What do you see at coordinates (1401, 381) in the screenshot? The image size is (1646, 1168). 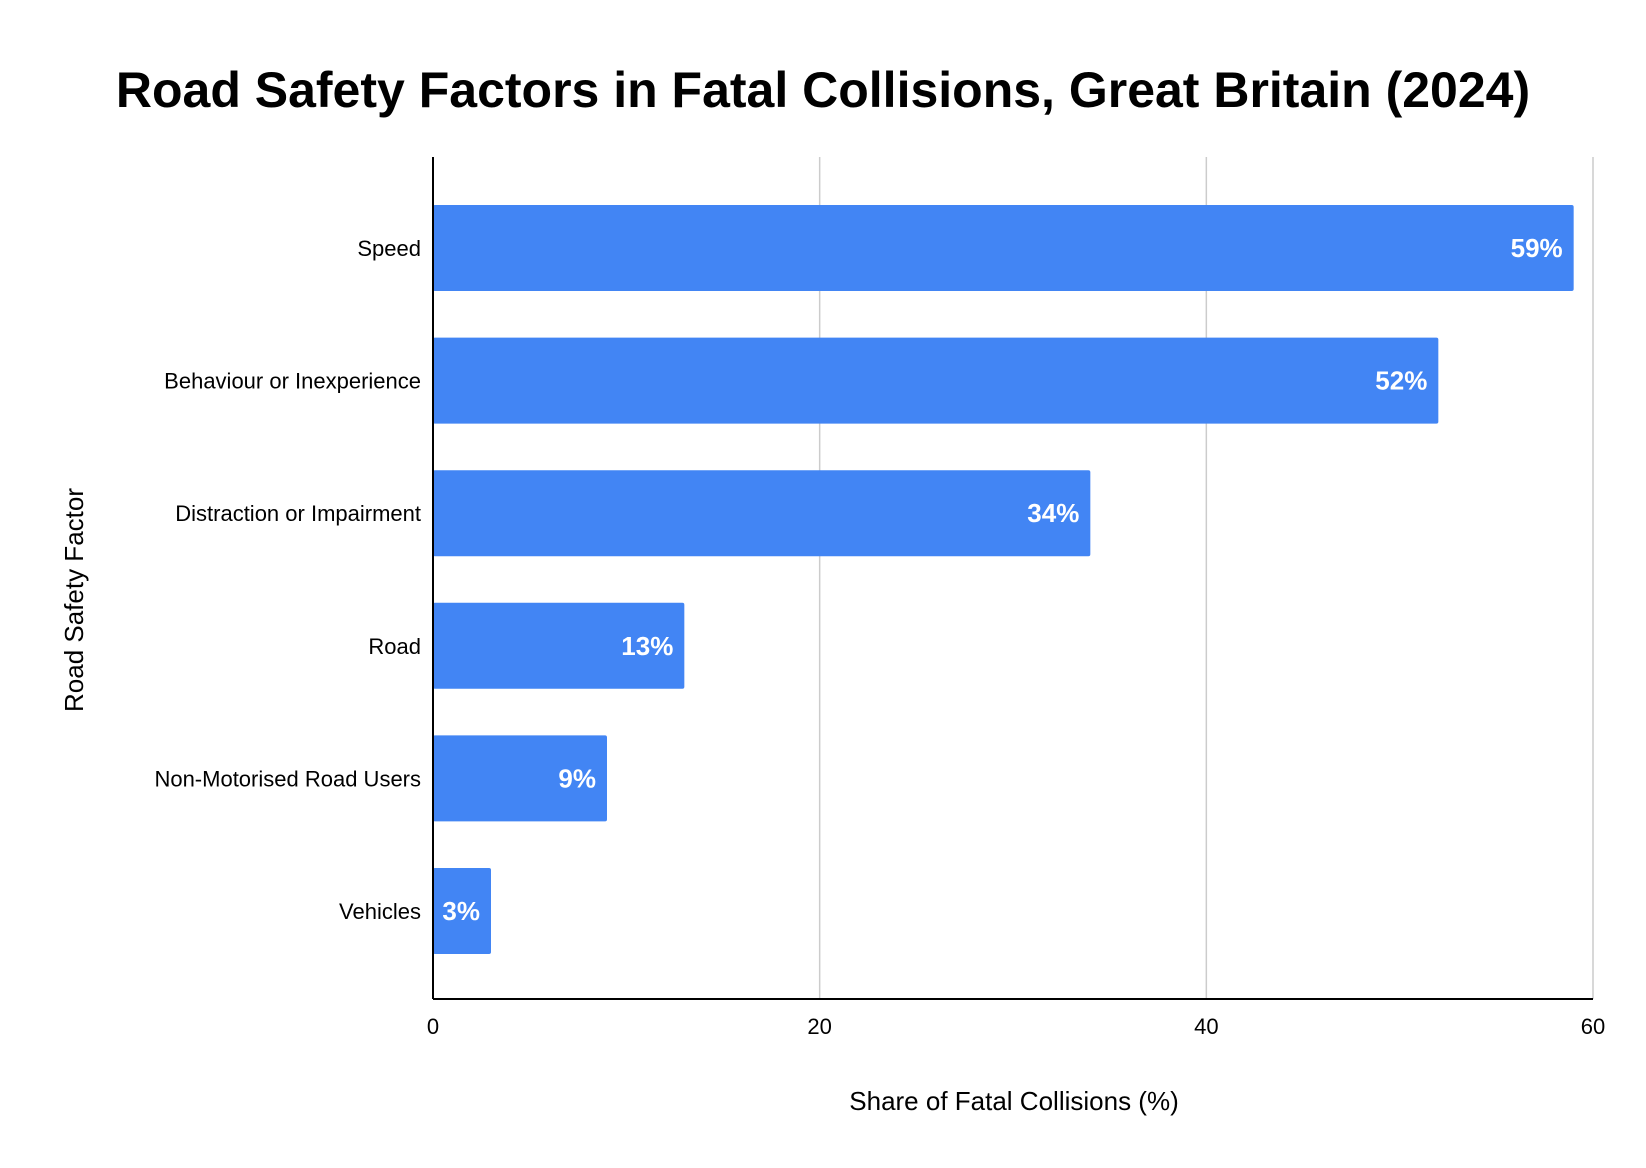 I see `bar-data-label: 52%` at bounding box center [1401, 381].